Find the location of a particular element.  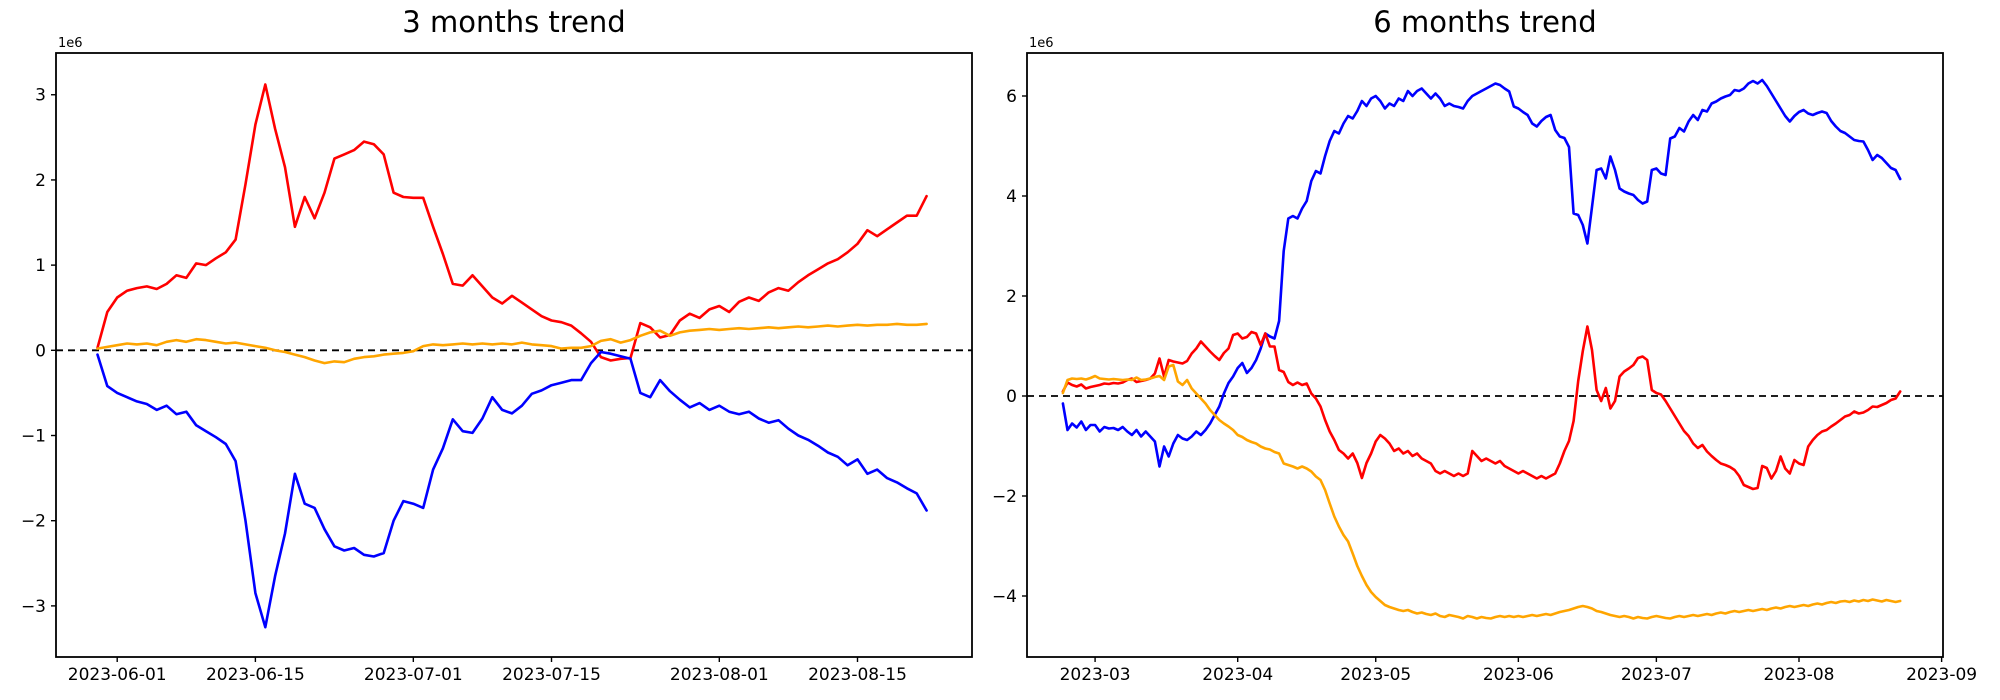

x-tick-label: 2023-04 is located at coordinates (1237, 675).